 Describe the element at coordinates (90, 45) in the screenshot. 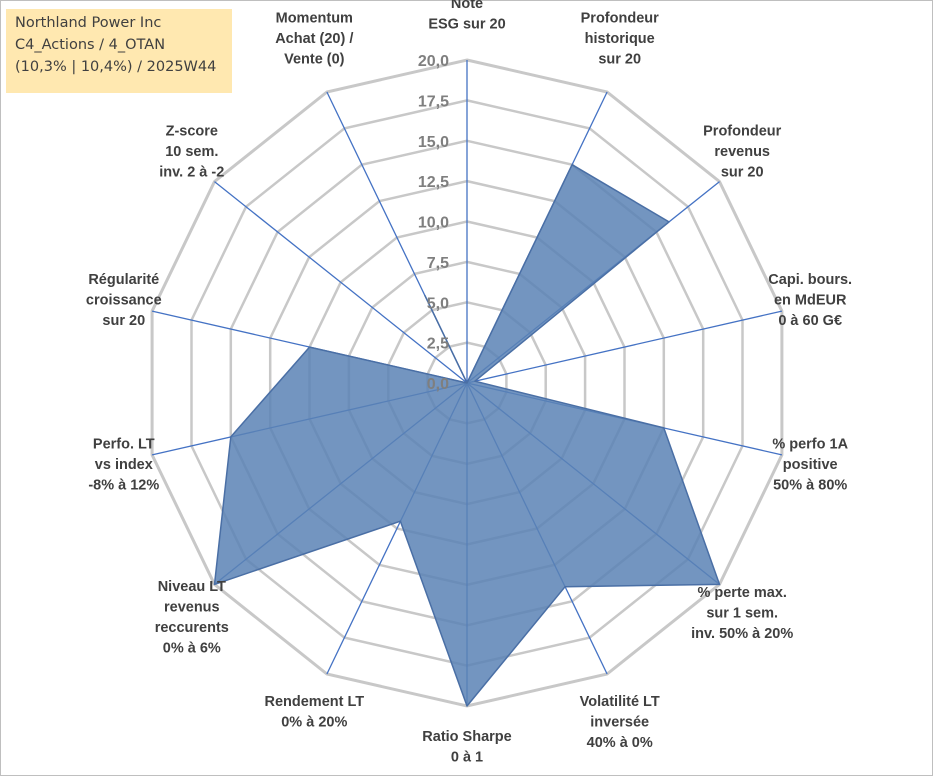

I see `portfolio-code: C4_Actions / 4_OTAN` at that location.